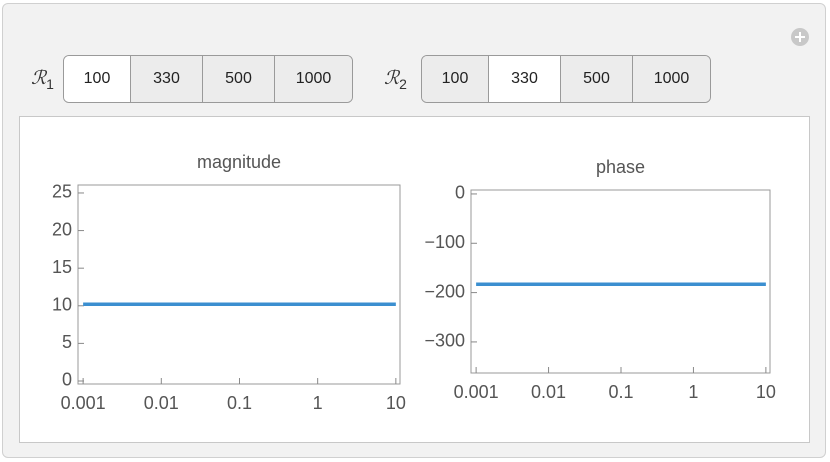  I want to click on y-tick-label: 20, so click(62, 229).